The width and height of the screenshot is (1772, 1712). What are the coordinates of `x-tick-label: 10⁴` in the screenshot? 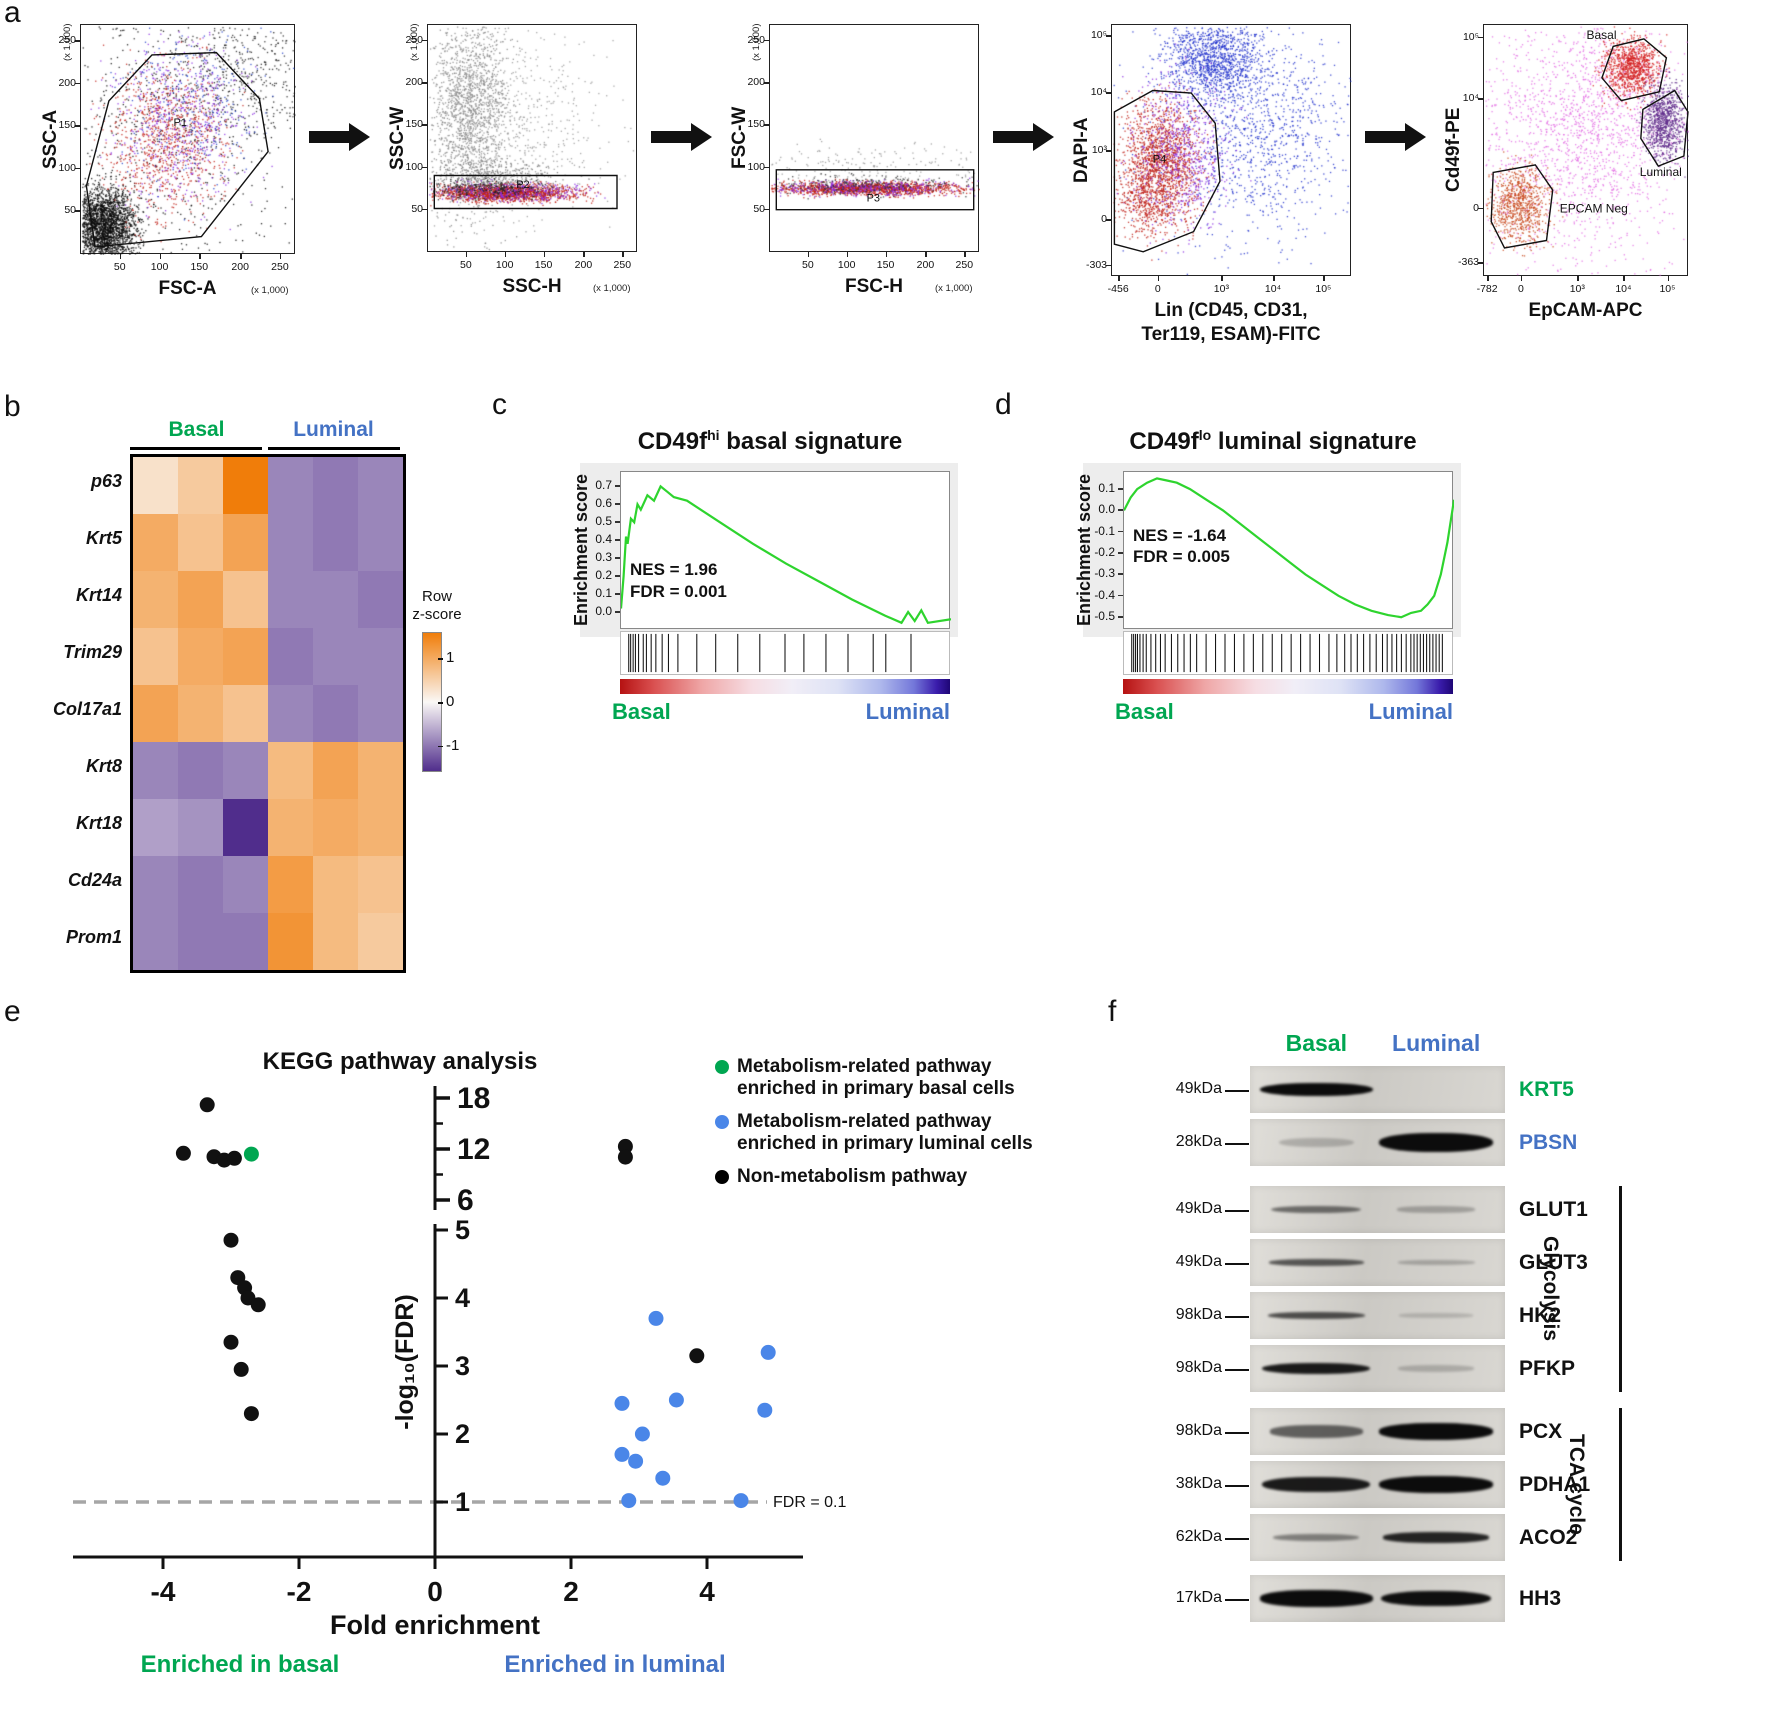 It's located at (1623, 289).